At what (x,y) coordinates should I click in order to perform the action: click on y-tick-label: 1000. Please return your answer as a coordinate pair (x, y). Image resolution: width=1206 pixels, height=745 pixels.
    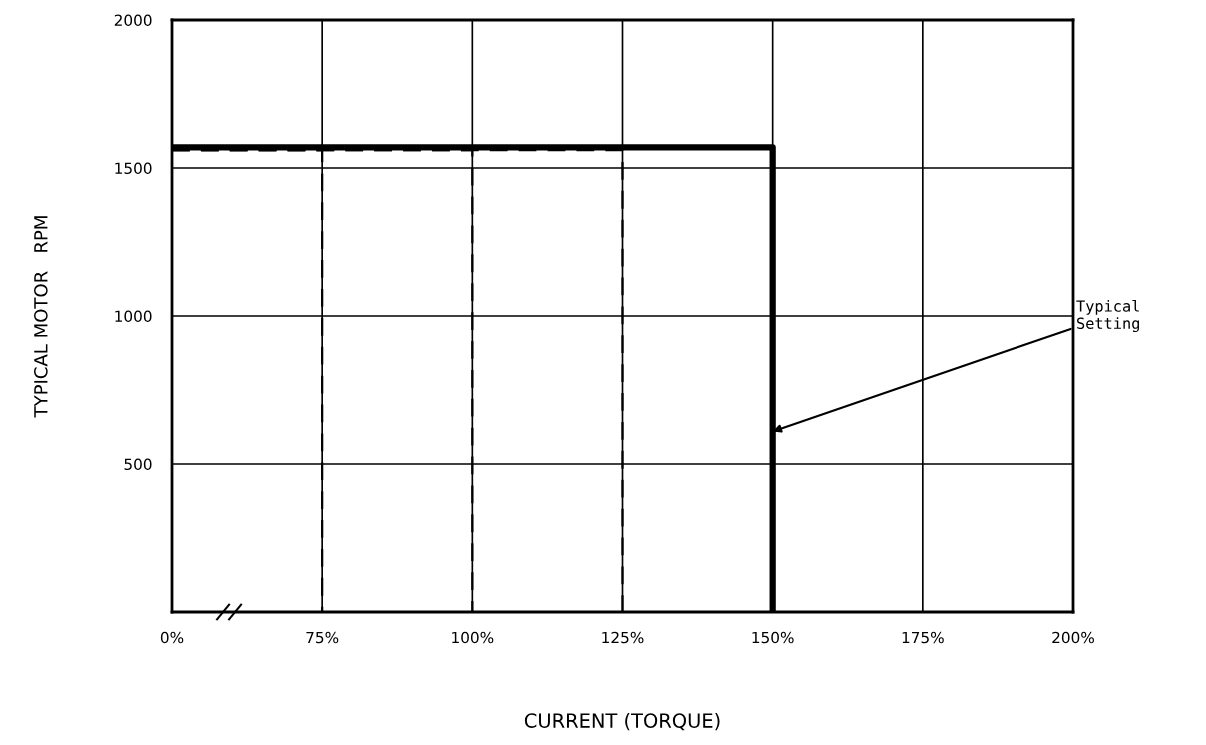
    Looking at the image, I should click on (133, 316).